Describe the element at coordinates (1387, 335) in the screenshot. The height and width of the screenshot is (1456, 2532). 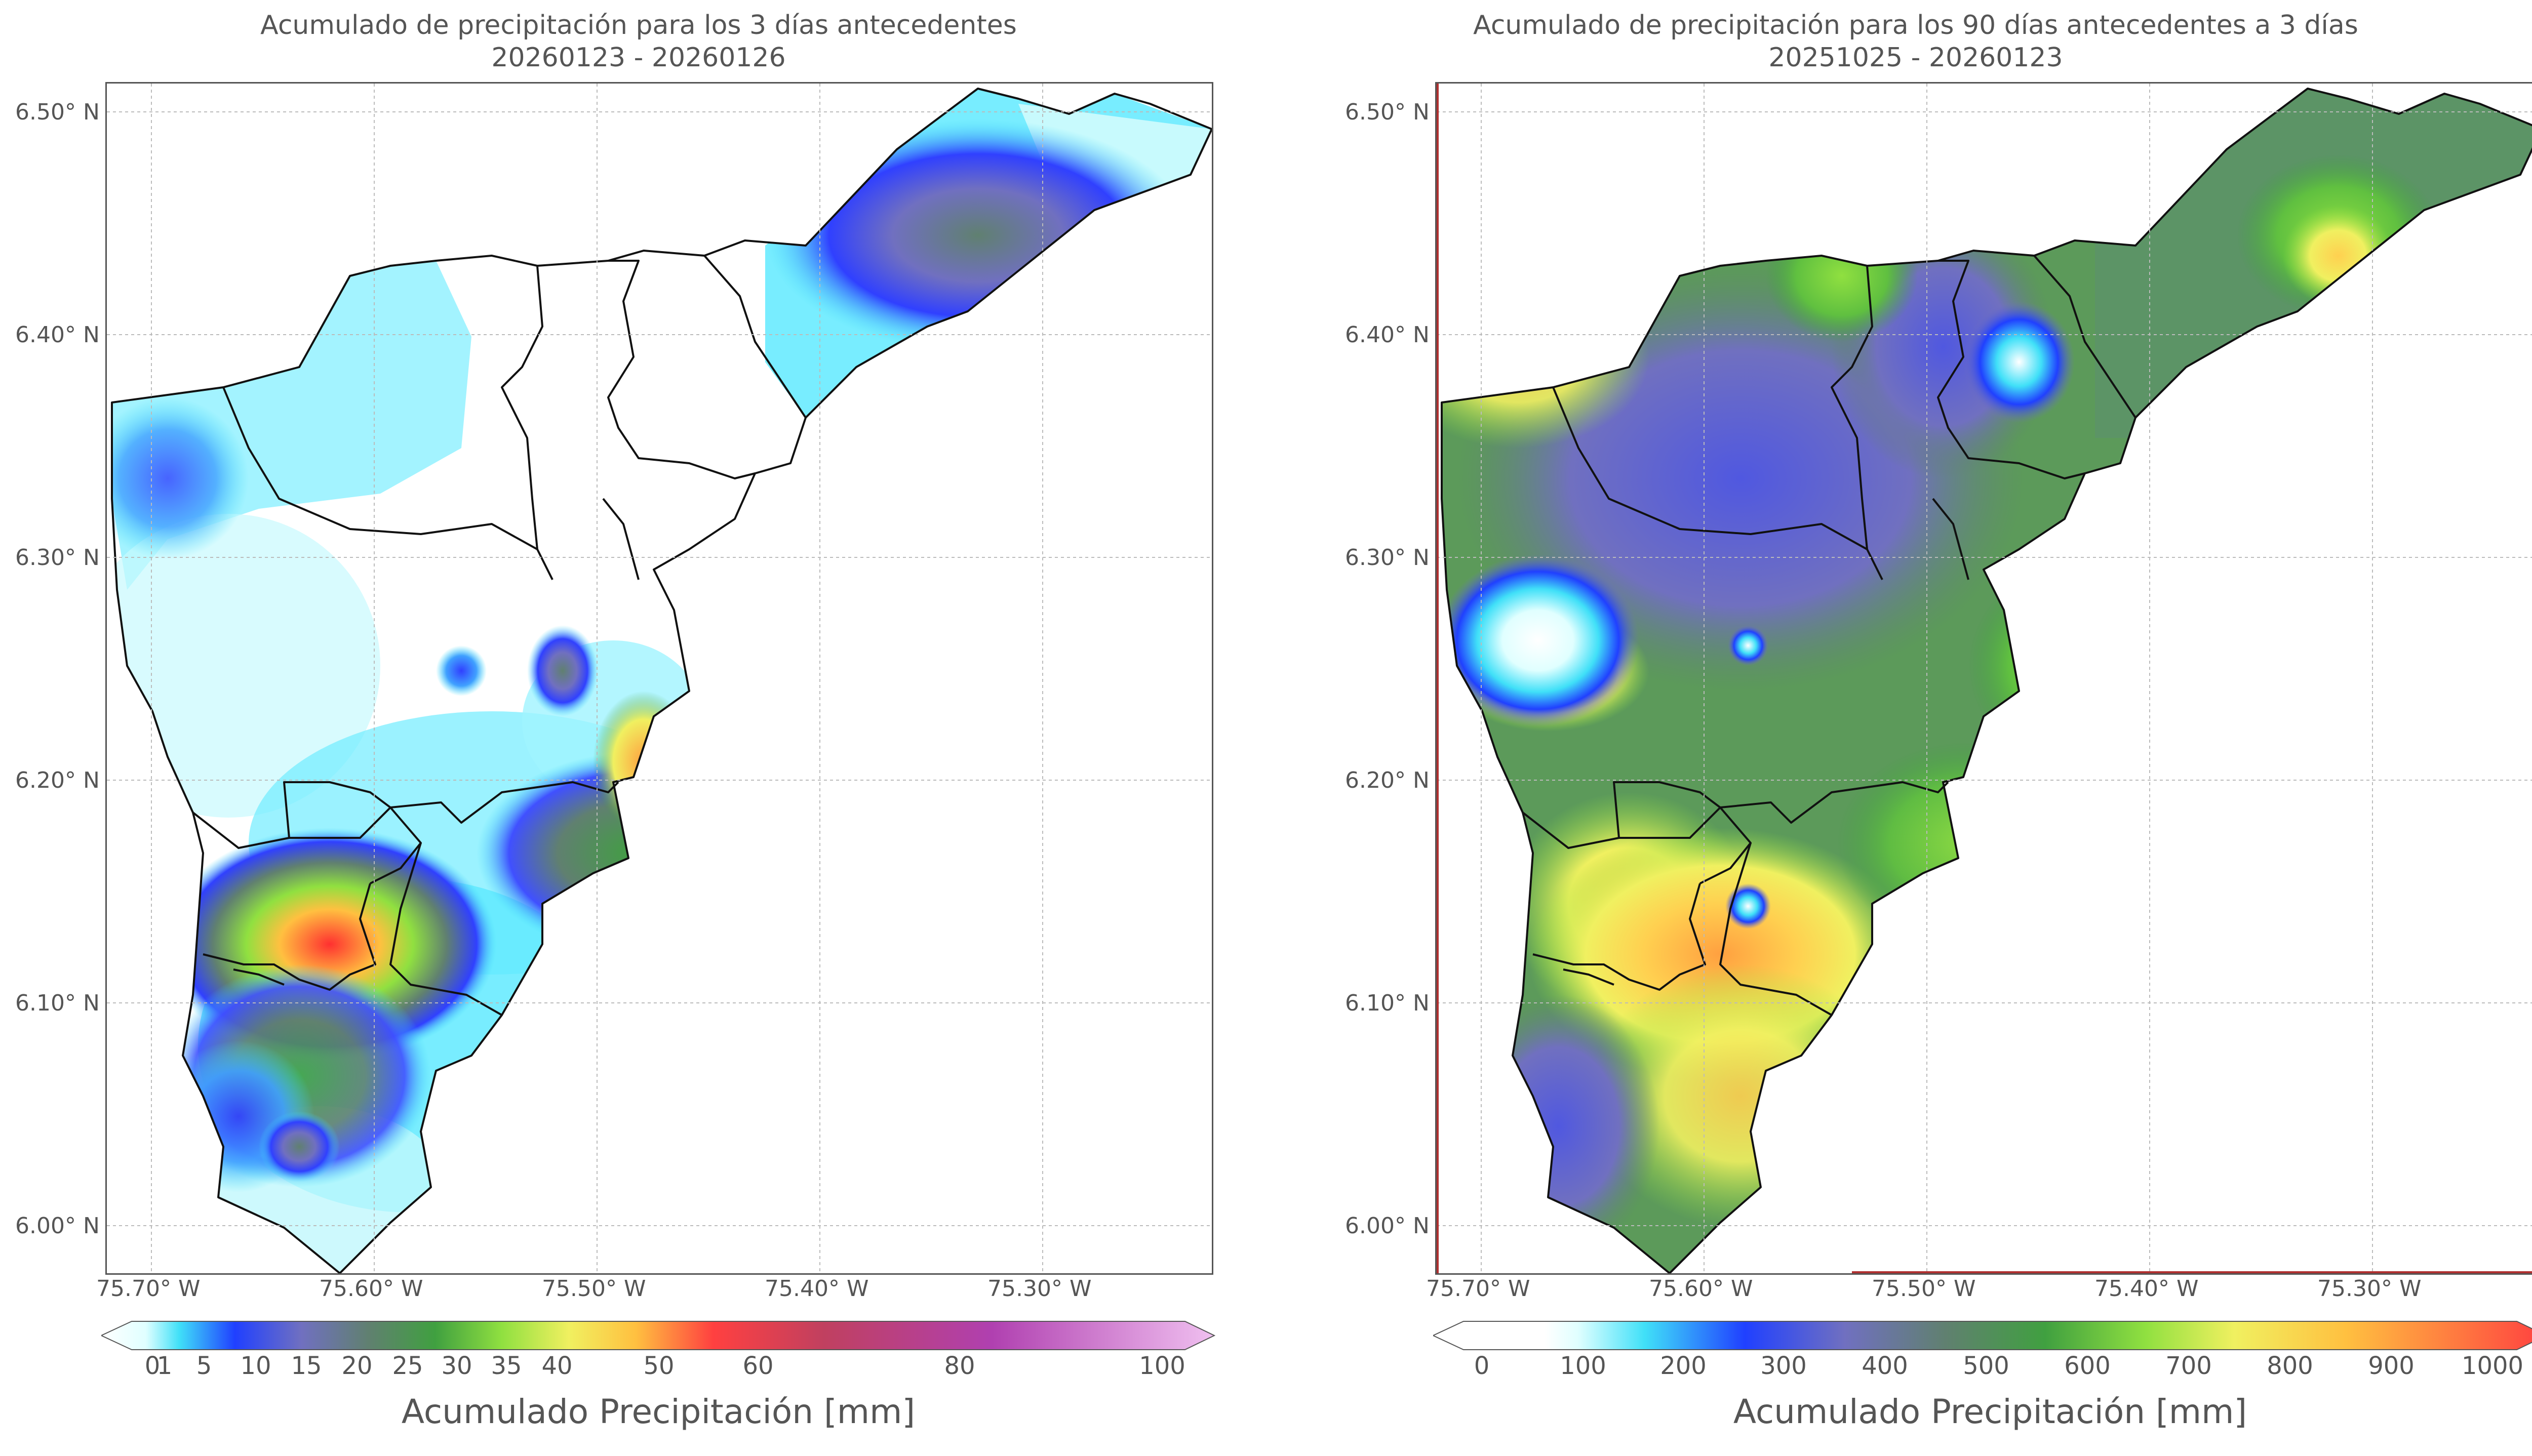
I see `right-lat-label: 6.40° N` at that location.